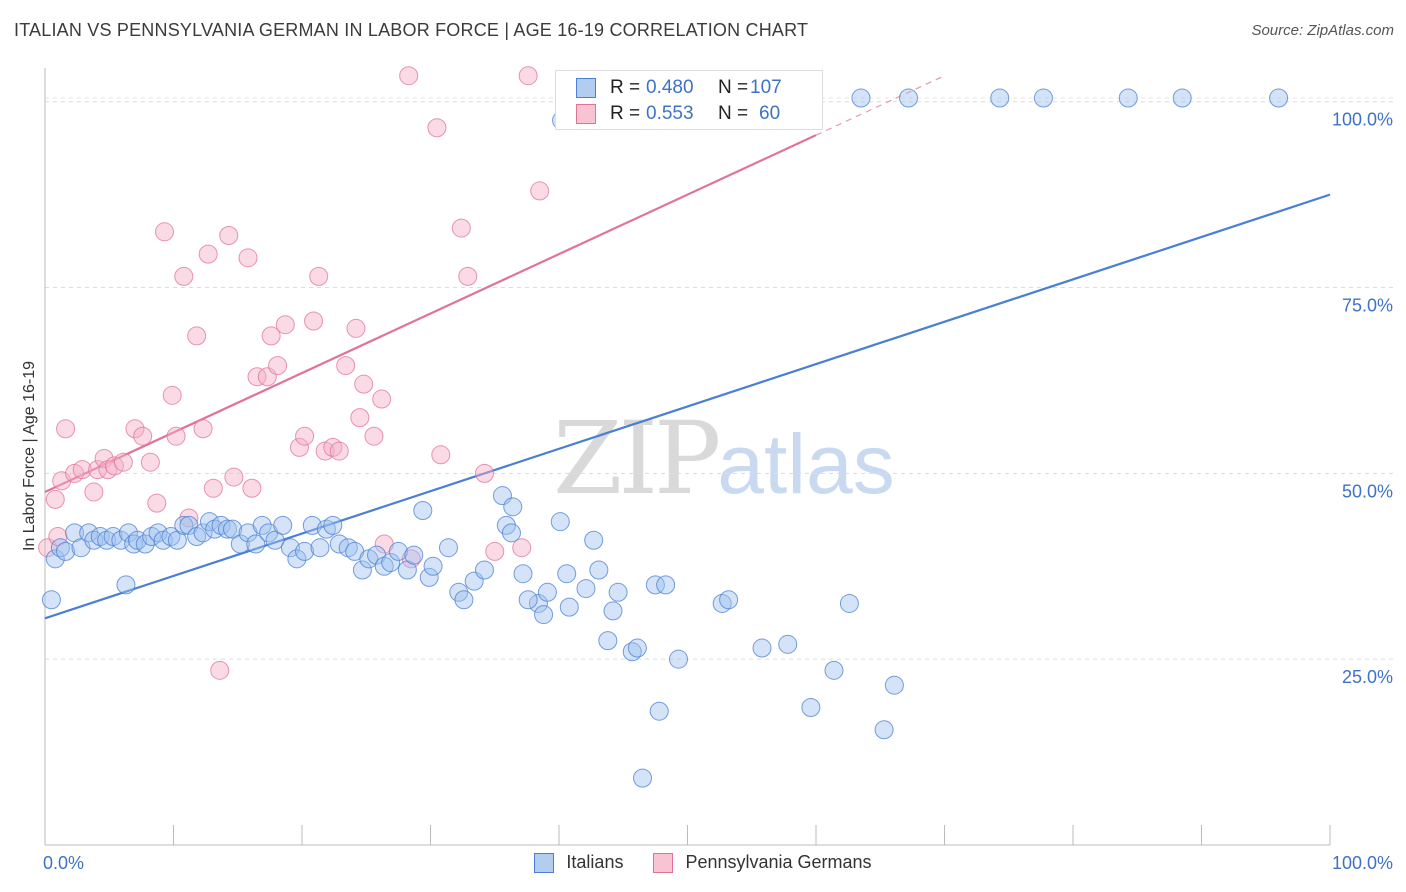 Image resolution: width=1406 pixels, height=892 pixels. What do you see at coordinates (778, 862) in the screenshot?
I see `pa-germans-legend-label: Pennsylvania Germans` at bounding box center [778, 862].